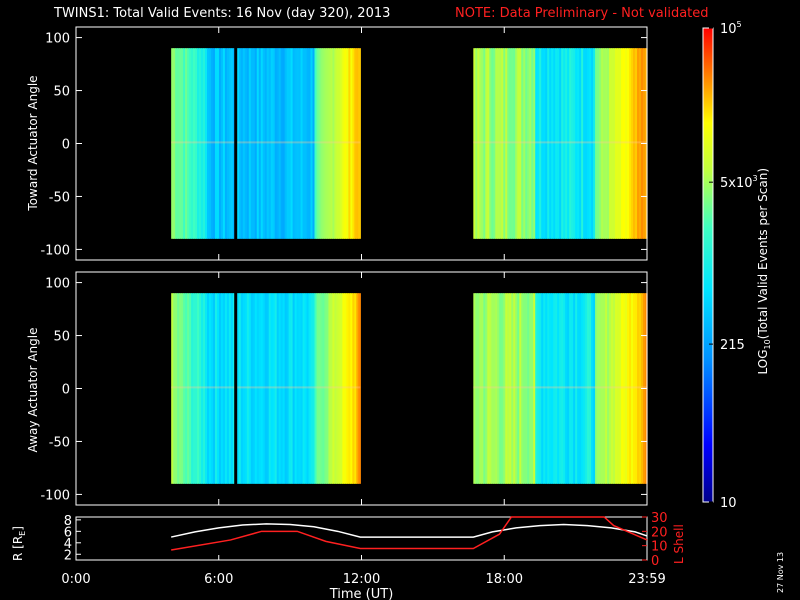 Image resolution: width=800 pixels, height=600 pixels. What do you see at coordinates (780, 572) in the screenshot?
I see `date-stamp: 27 Nov 13` at bounding box center [780, 572].